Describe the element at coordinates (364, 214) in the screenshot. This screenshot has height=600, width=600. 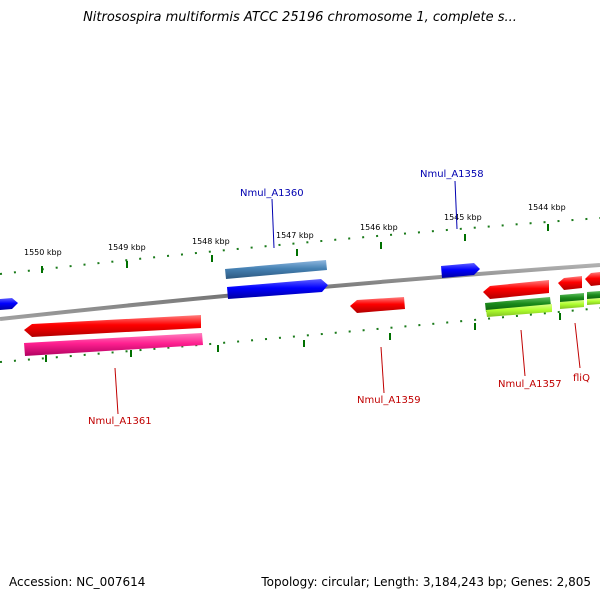
I see `forward-leader-lines` at that location.